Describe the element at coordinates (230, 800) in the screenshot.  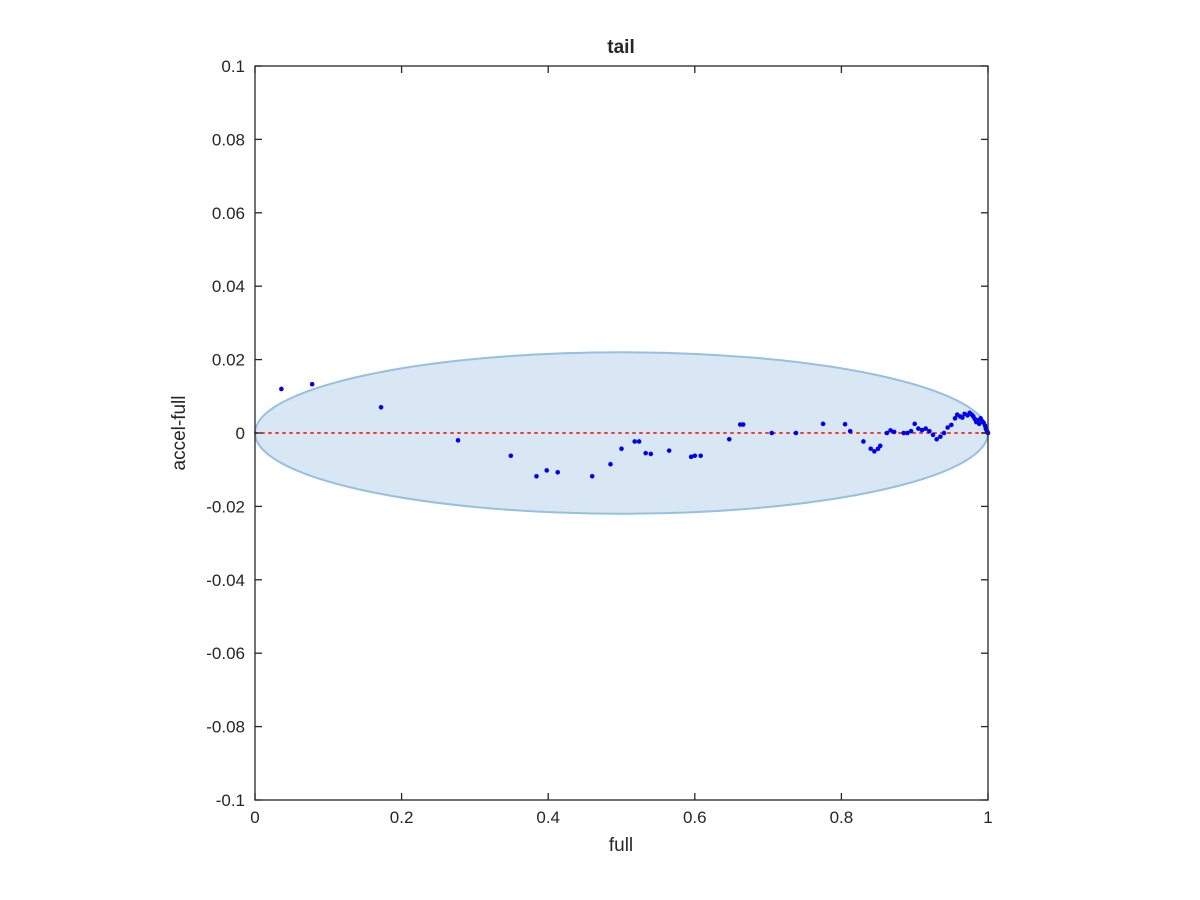
I see `y-tick-label: -0.1` at that location.